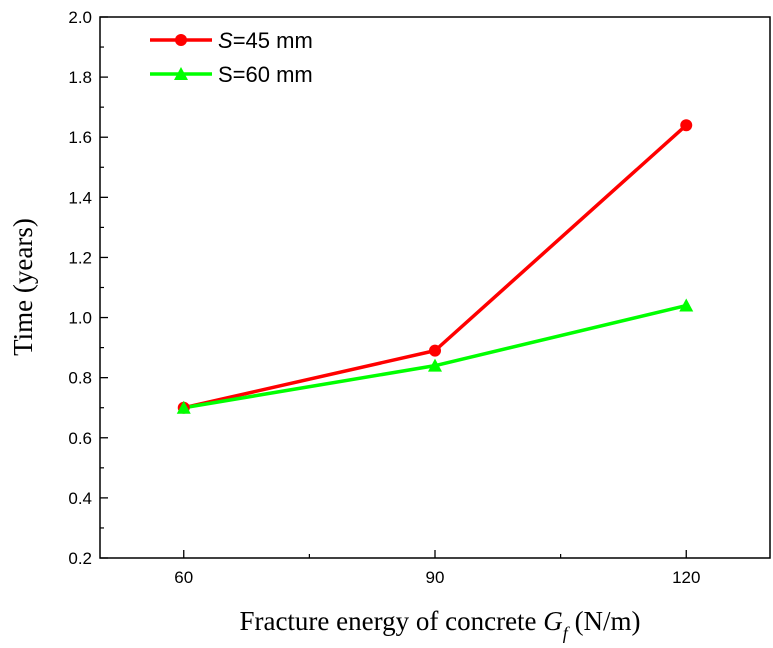 The height and width of the screenshot is (648, 773). Describe the element at coordinates (183, 577) in the screenshot. I see `x-tick-label: 60` at that location.